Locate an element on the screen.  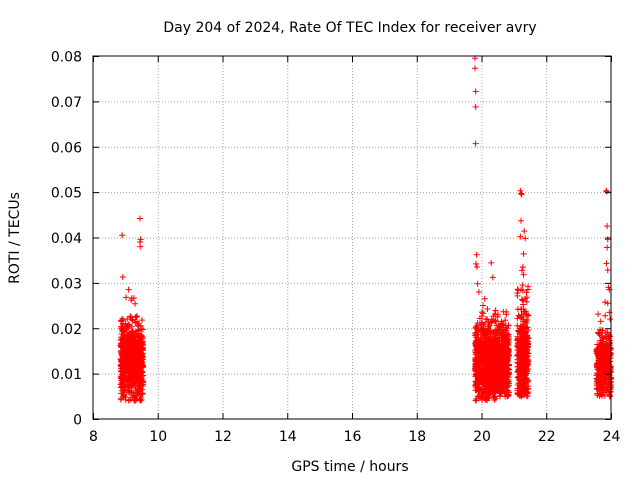
y-tick-label: 0.02 is located at coordinates (66, 330).